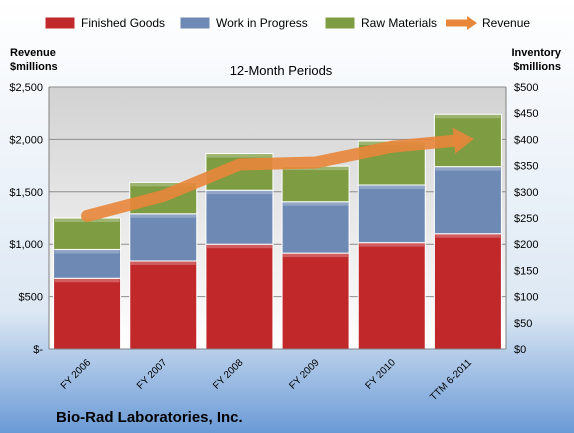 This screenshot has height=433, width=574. I want to click on right-tick-label: $150, so click(526, 271).